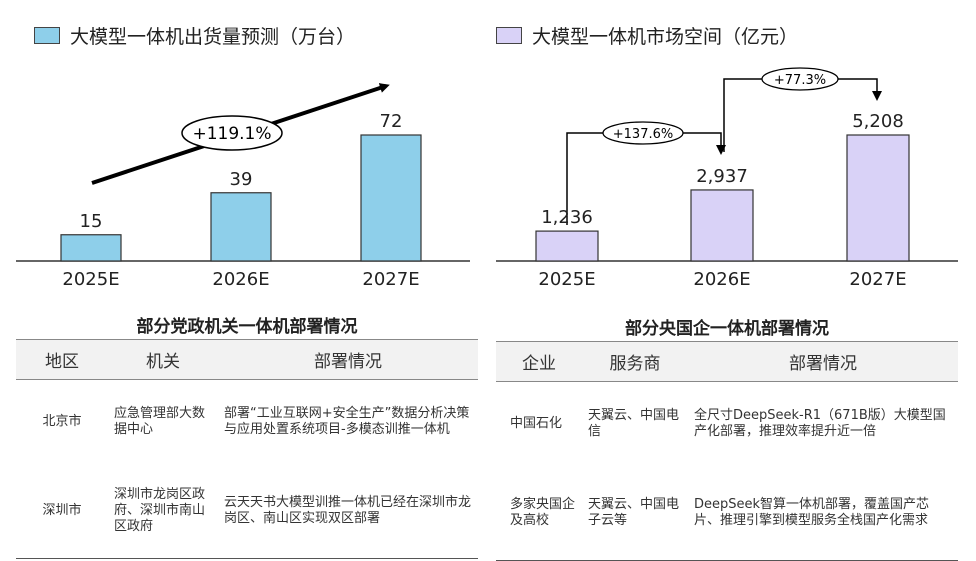 The width and height of the screenshot is (976, 561). What do you see at coordinates (160, 421) in the screenshot?
I see `table-cell: 应急管理部大数据中心` at bounding box center [160, 421].